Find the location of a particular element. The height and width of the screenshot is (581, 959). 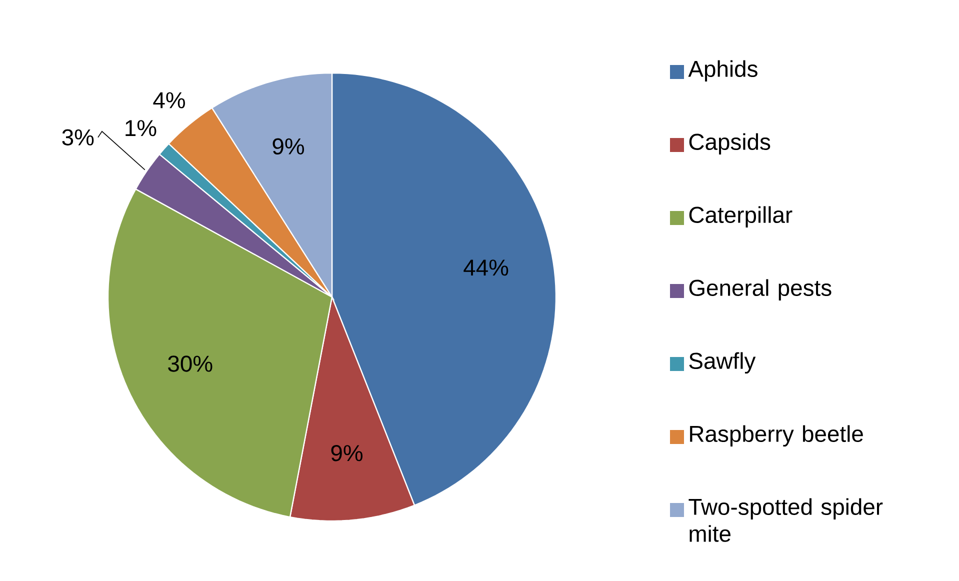

data-label: 44% is located at coordinates (486, 268).